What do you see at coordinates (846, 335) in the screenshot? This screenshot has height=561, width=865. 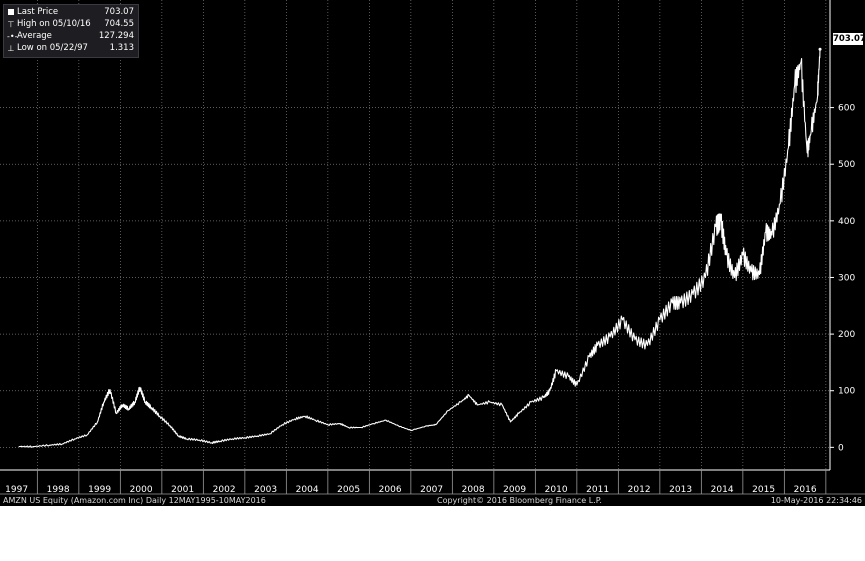 I see `y-tick-label: 200` at bounding box center [846, 335].